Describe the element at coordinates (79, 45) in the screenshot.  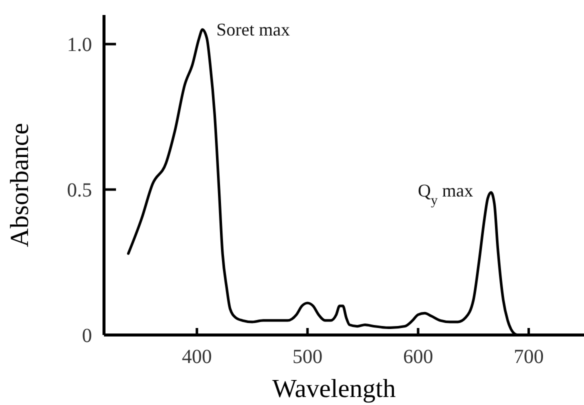
I see `y-tick-label: 1.0` at that location.